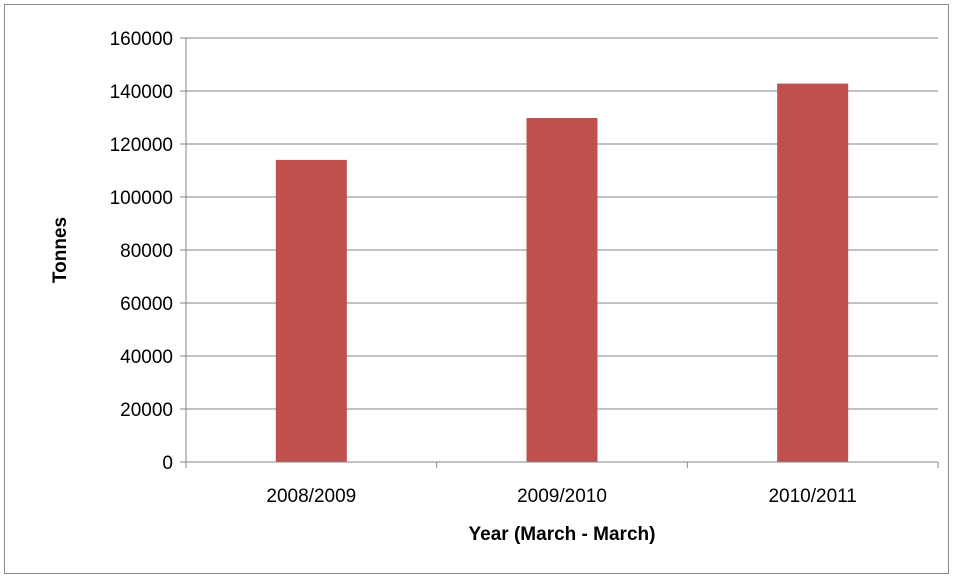  Describe the element at coordinates (141, 39) in the screenshot. I see `y-tick-label: 160000` at that location.